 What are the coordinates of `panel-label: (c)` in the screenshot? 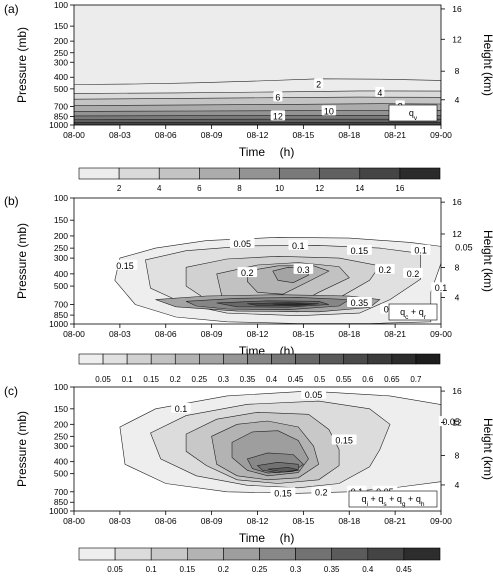 It's located at (11, 391).